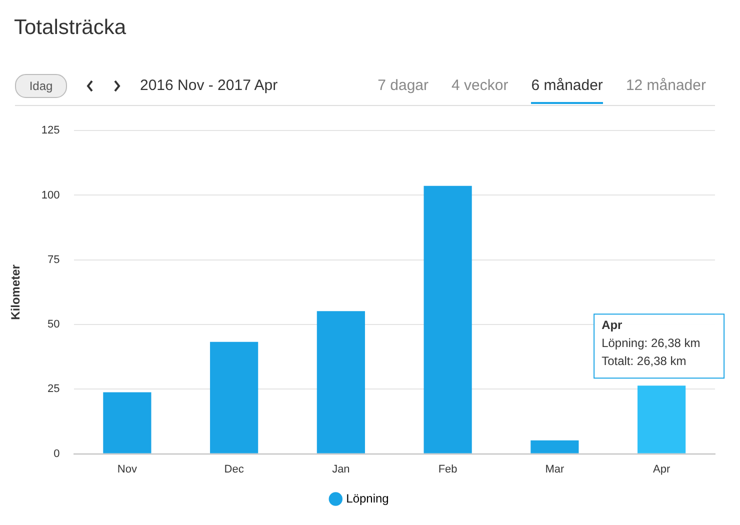 The image size is (740, 525). Describe the element at coordinates (403, 86) in the screenshot. I see `text: 7 dagar` at that location.